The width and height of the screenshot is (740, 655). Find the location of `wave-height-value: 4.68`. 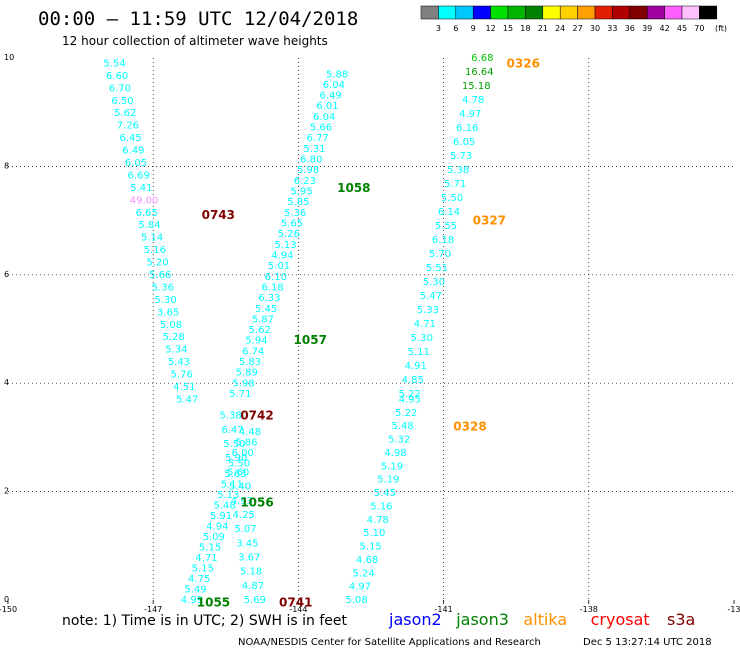

wave-height-value: 4.68 is located at coordinates (367, 560).